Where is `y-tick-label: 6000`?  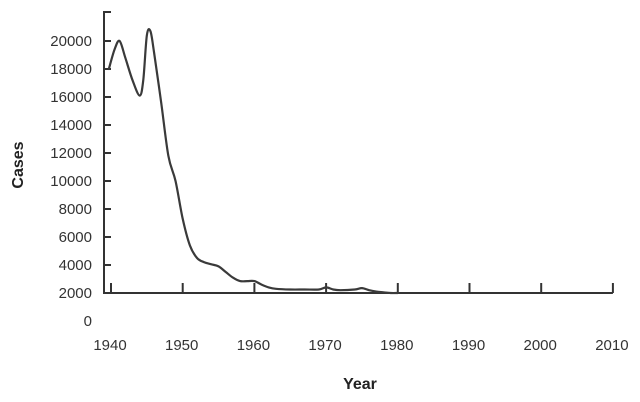
y-tick-label: 6000 is located at coordinates (75, 237).